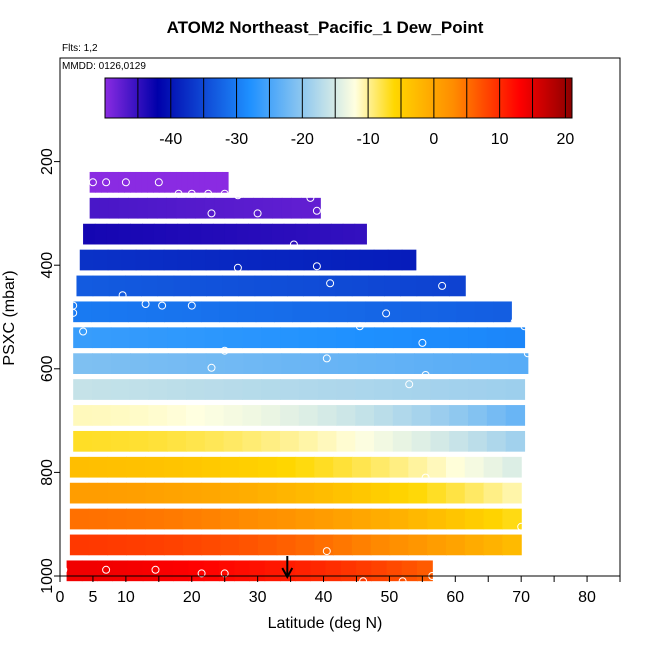 Image resolution: width=650 pixels, height=650 pixels. I want to click on x-tick-label: 70, so click(521, 597).